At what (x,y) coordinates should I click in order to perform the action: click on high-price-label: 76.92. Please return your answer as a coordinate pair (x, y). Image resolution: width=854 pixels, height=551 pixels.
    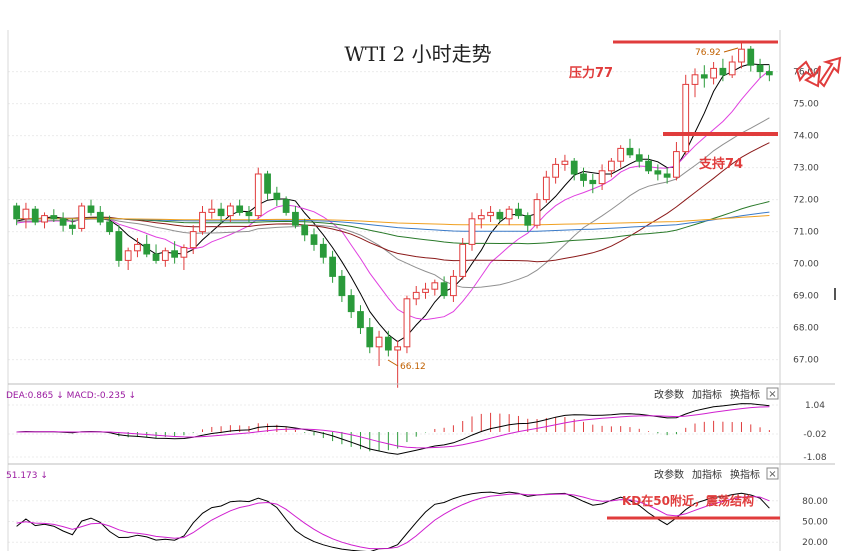
    Looking at the image, I should click on (708, 53).